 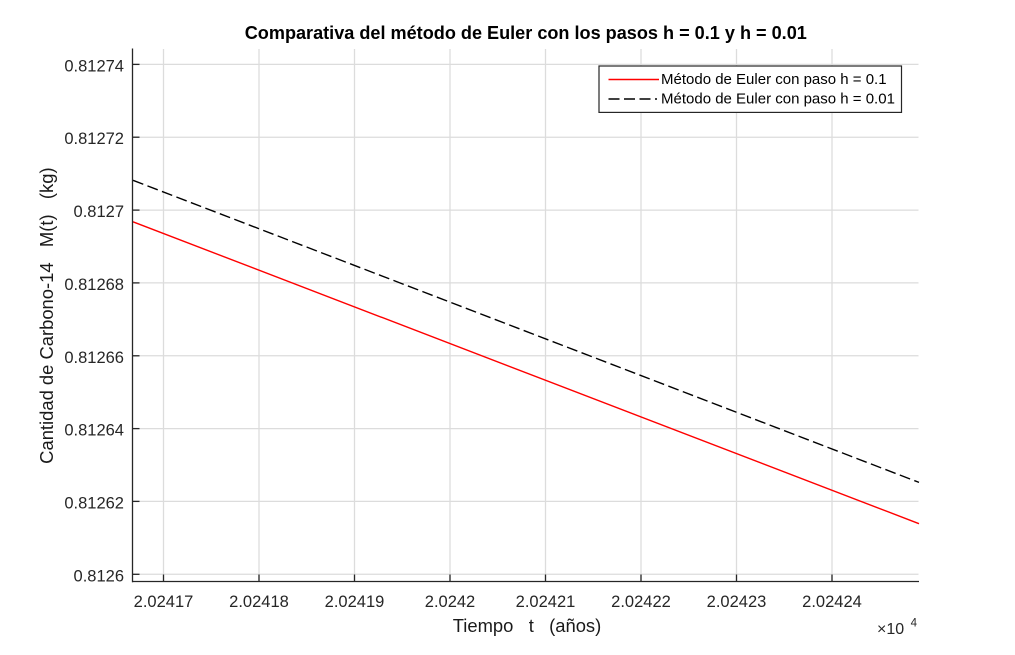 What do you see at coordinates (94, 66) in the screenshot?
I see `svg-text: 0.81274` at bounding box center [94, 66].